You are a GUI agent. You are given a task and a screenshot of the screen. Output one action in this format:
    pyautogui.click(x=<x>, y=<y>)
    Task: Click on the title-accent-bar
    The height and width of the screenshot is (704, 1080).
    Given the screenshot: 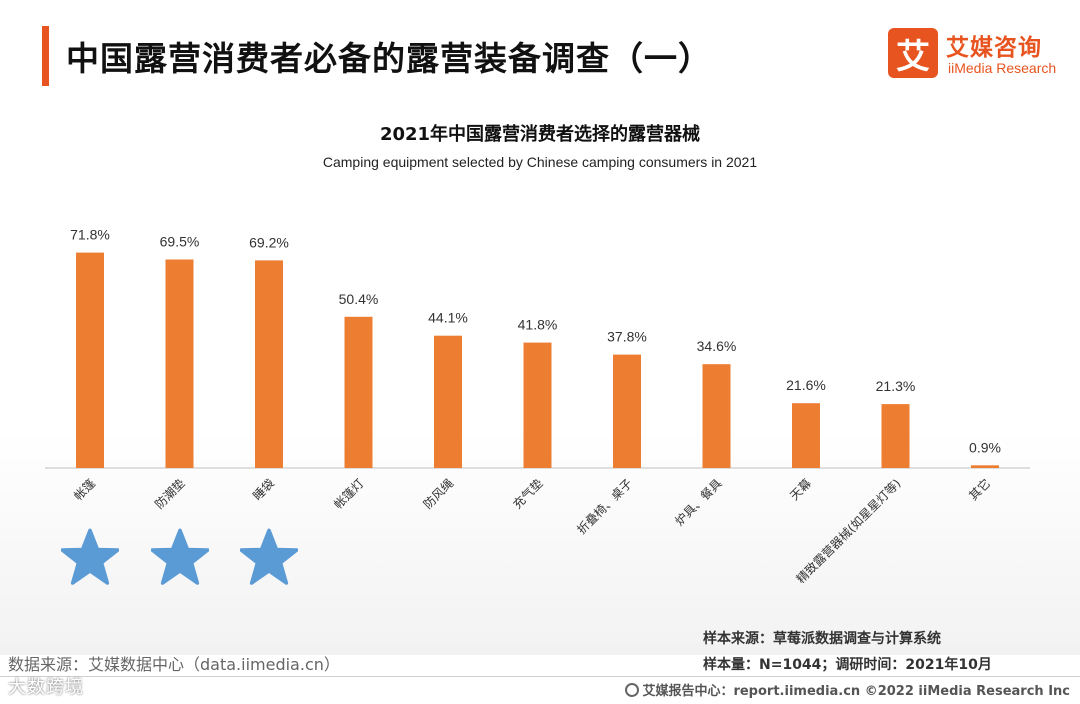 What is the action you would take?
    pyautogui.click(x=45, y=56)
    